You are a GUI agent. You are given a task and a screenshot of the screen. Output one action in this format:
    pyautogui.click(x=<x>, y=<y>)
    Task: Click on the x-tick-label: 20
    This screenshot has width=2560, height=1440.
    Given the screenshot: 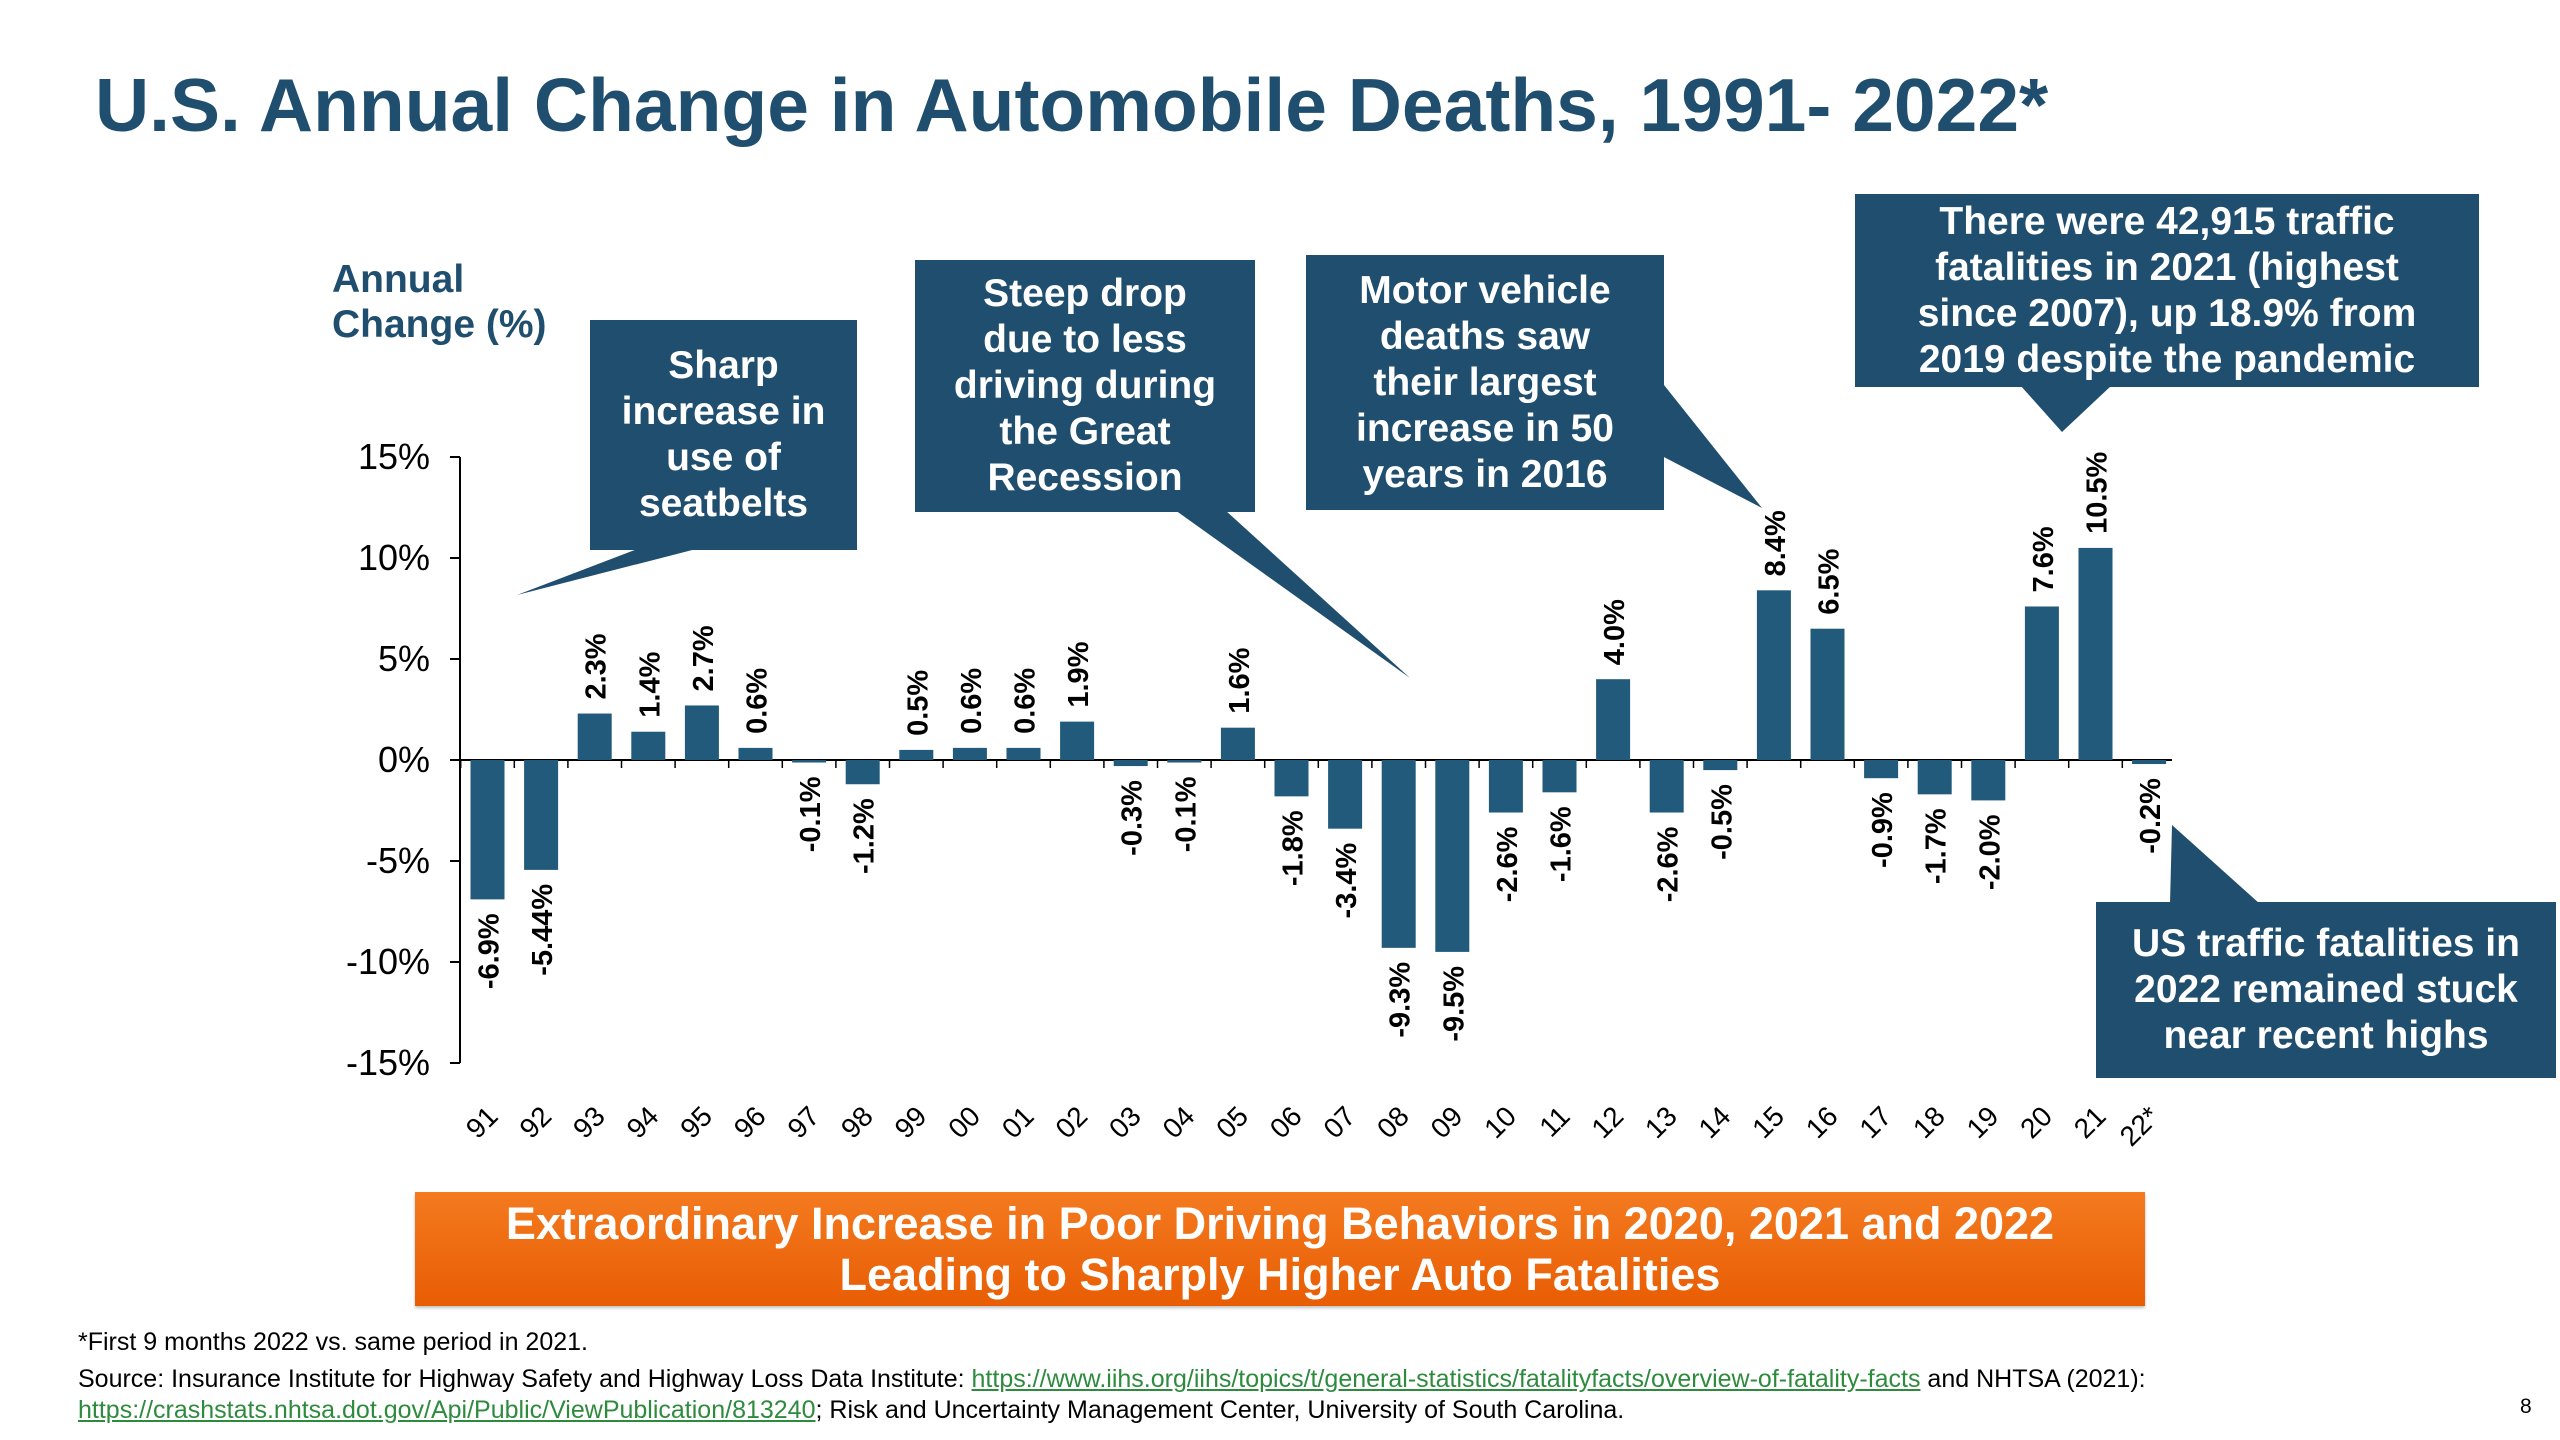 What is the action you would take?
    pyautogui.click(x=2036, y=1122)
    